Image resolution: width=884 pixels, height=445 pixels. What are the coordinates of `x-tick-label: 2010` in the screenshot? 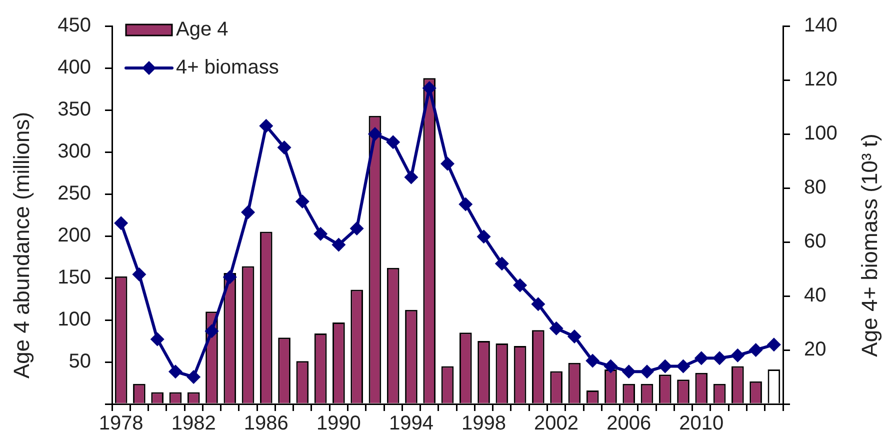 It's located at (701, 423).